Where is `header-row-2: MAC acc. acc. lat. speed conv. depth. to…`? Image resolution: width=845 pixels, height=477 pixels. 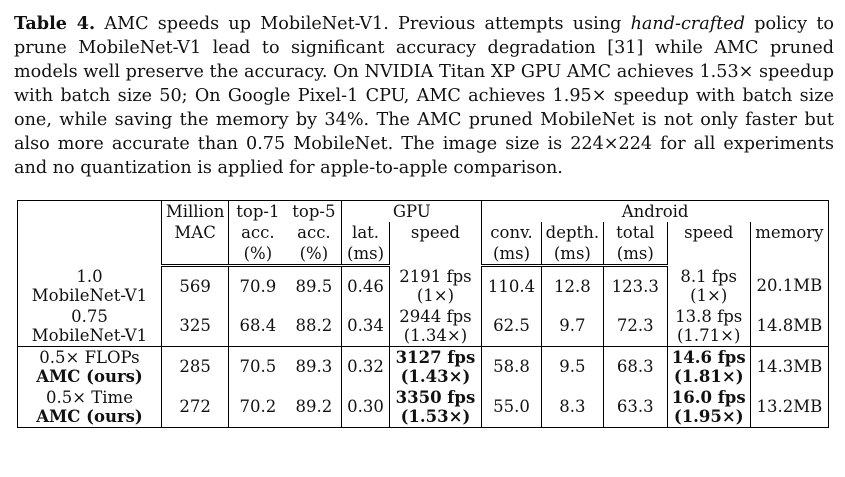
header-row-2: MAC acc. acc. lat. speed conv. depth. to… is located at coordinates (424, 244).